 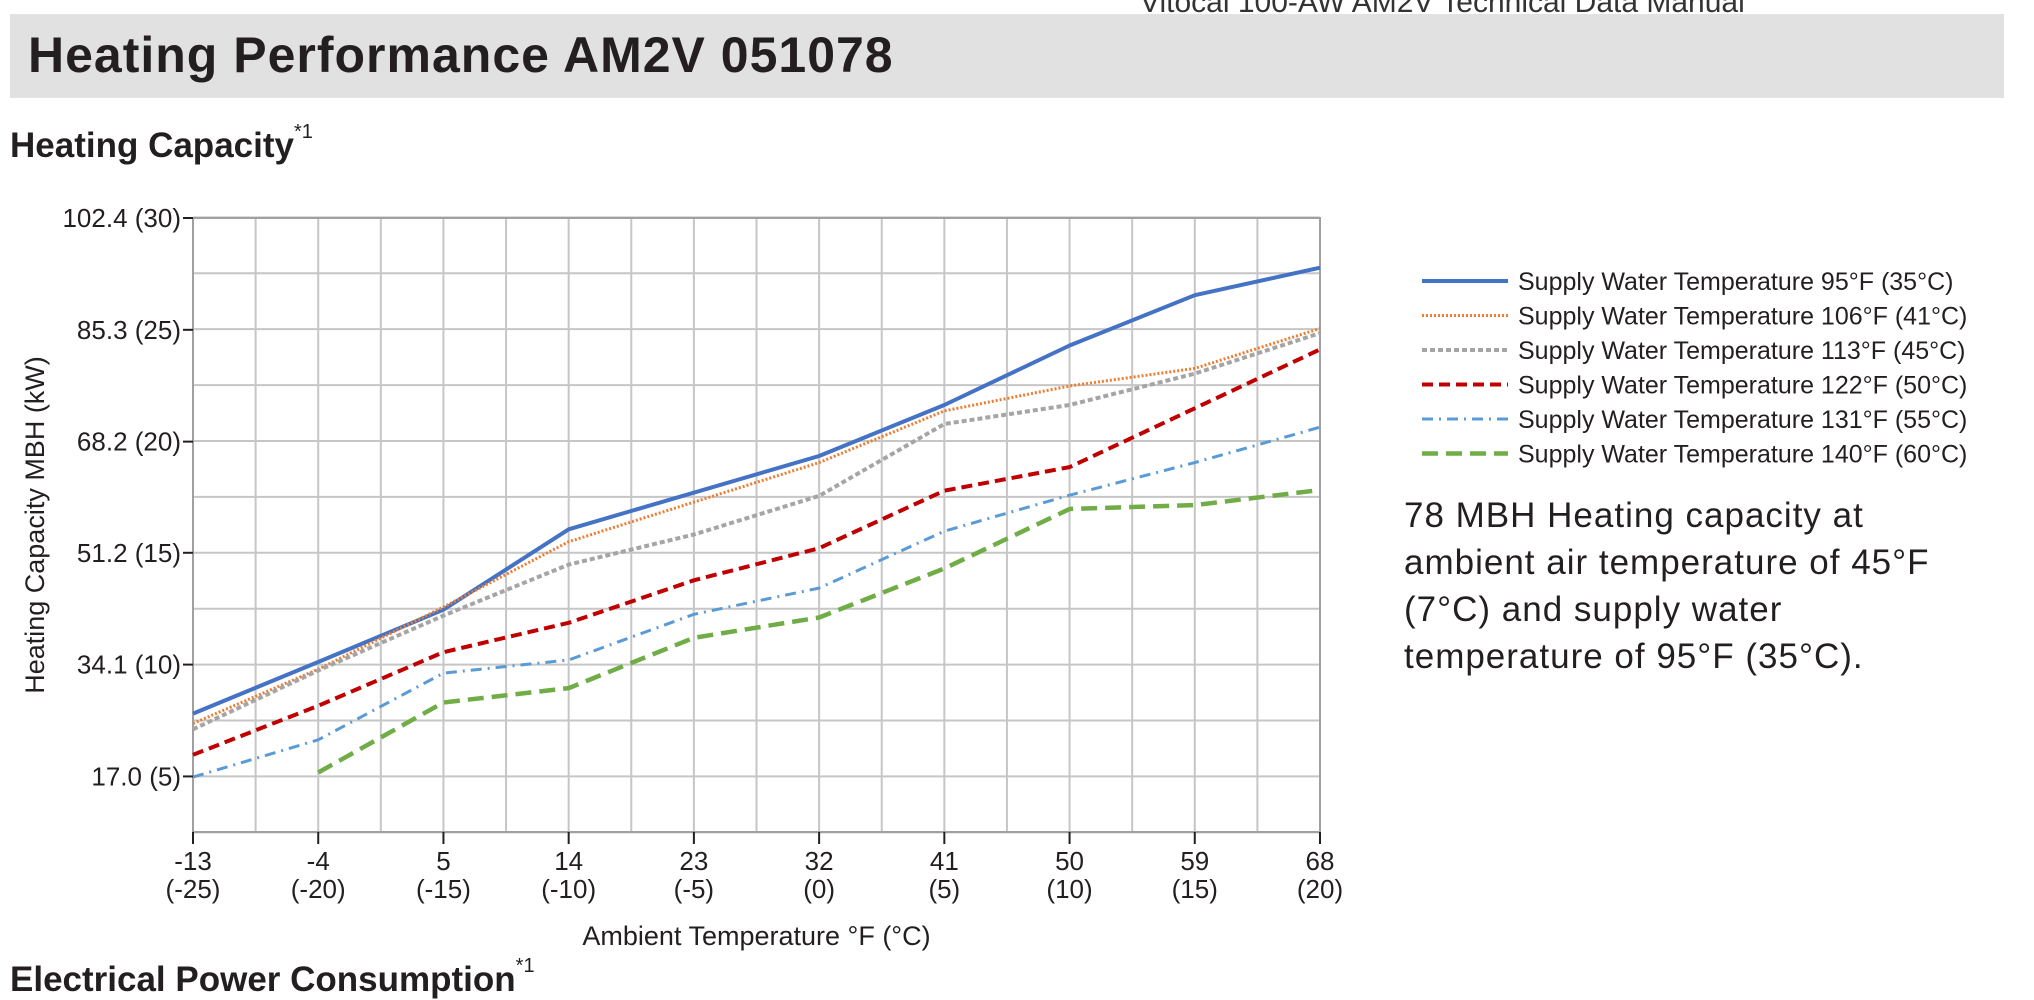 I want to click on x-tick-label: 14 (-10), so click(x=568, y=875).